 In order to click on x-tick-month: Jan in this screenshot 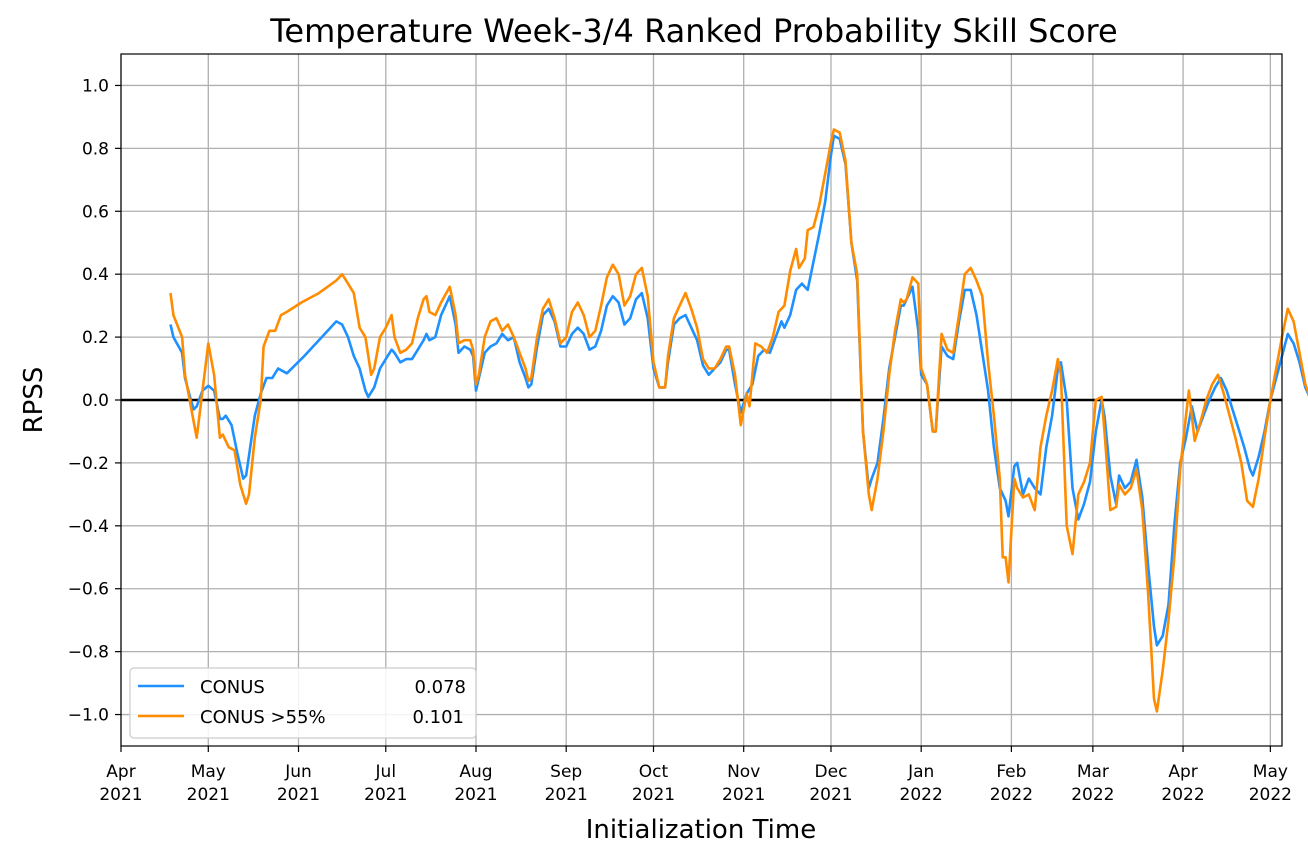, I will do `click(920, 772)`.